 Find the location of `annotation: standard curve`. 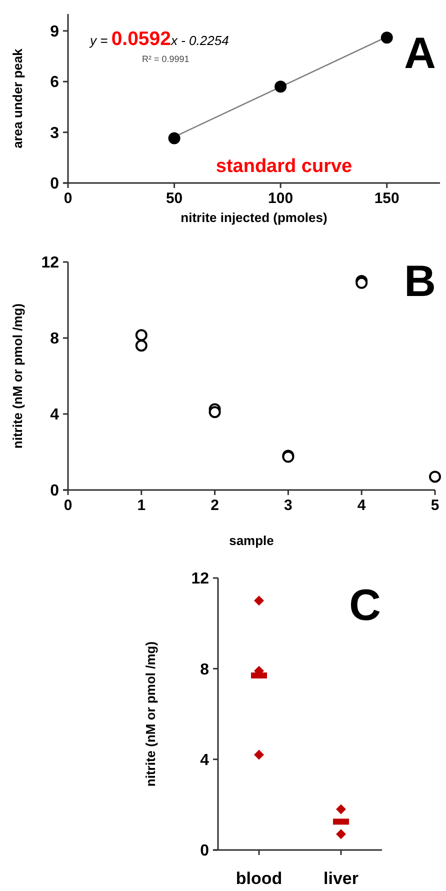

annotation: standard curve is located at coordinates (284, 166).